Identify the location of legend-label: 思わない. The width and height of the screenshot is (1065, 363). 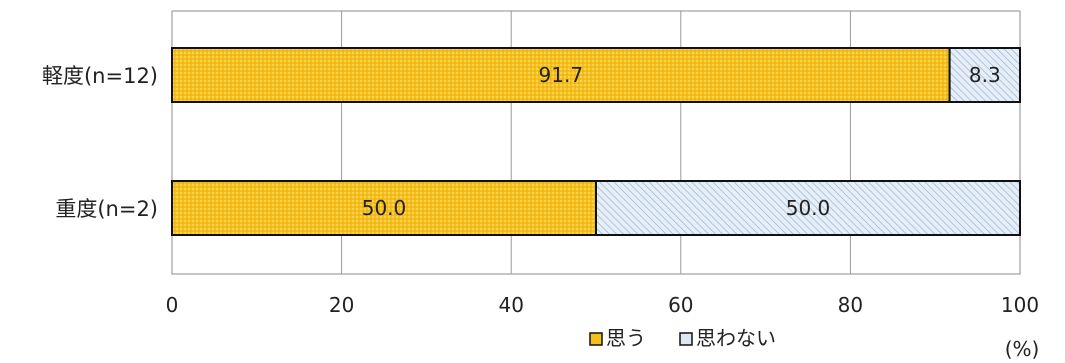
(736, 338).